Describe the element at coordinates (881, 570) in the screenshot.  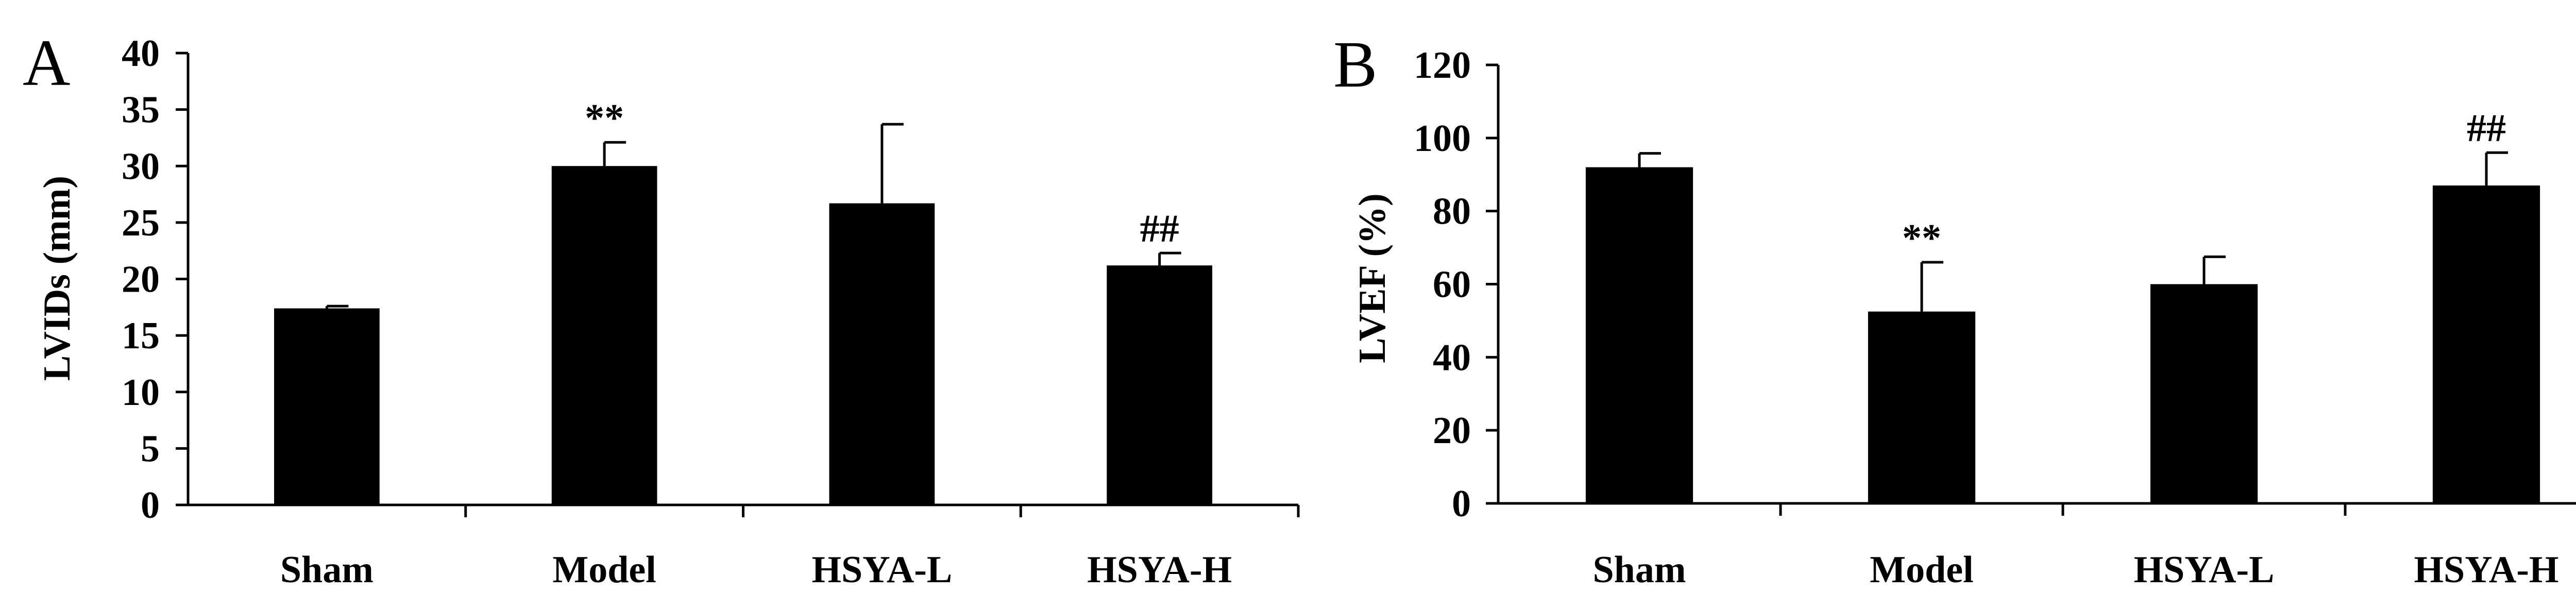
I see `category-label-a-2: HSYA-L` at that location.